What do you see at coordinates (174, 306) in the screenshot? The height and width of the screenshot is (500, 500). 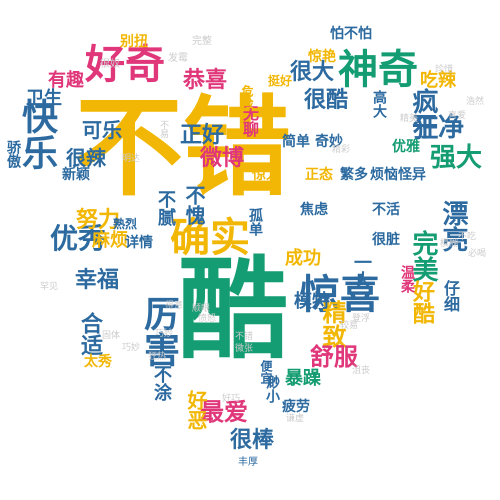 I see `word-91: 得意` at bounding box center [174, 306].